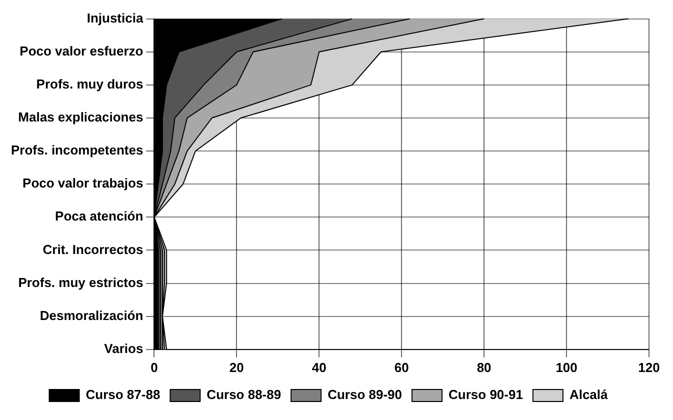 This screenshot has width=673, height=420. I want to click on y-tick-label: Malas explicaciones, so click(81, 117).